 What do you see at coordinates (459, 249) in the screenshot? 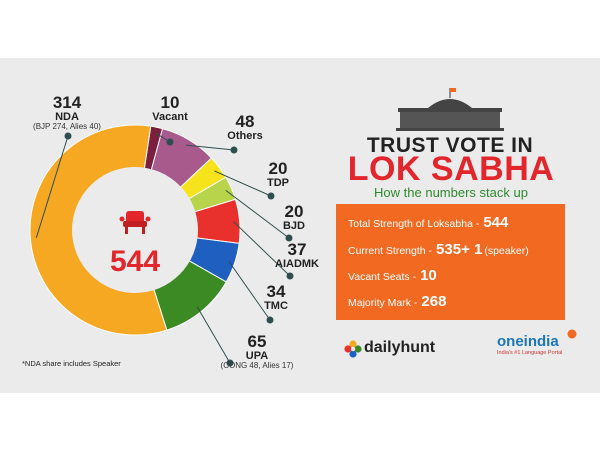
I see `fact-current-value: 535+ 1` at bounding box center [459, 249].